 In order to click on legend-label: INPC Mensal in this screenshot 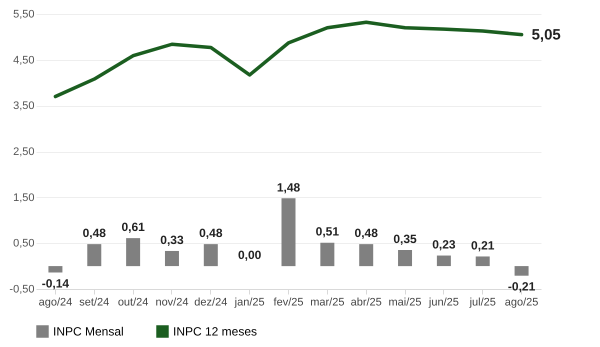, I will do `click(88, 331)`.